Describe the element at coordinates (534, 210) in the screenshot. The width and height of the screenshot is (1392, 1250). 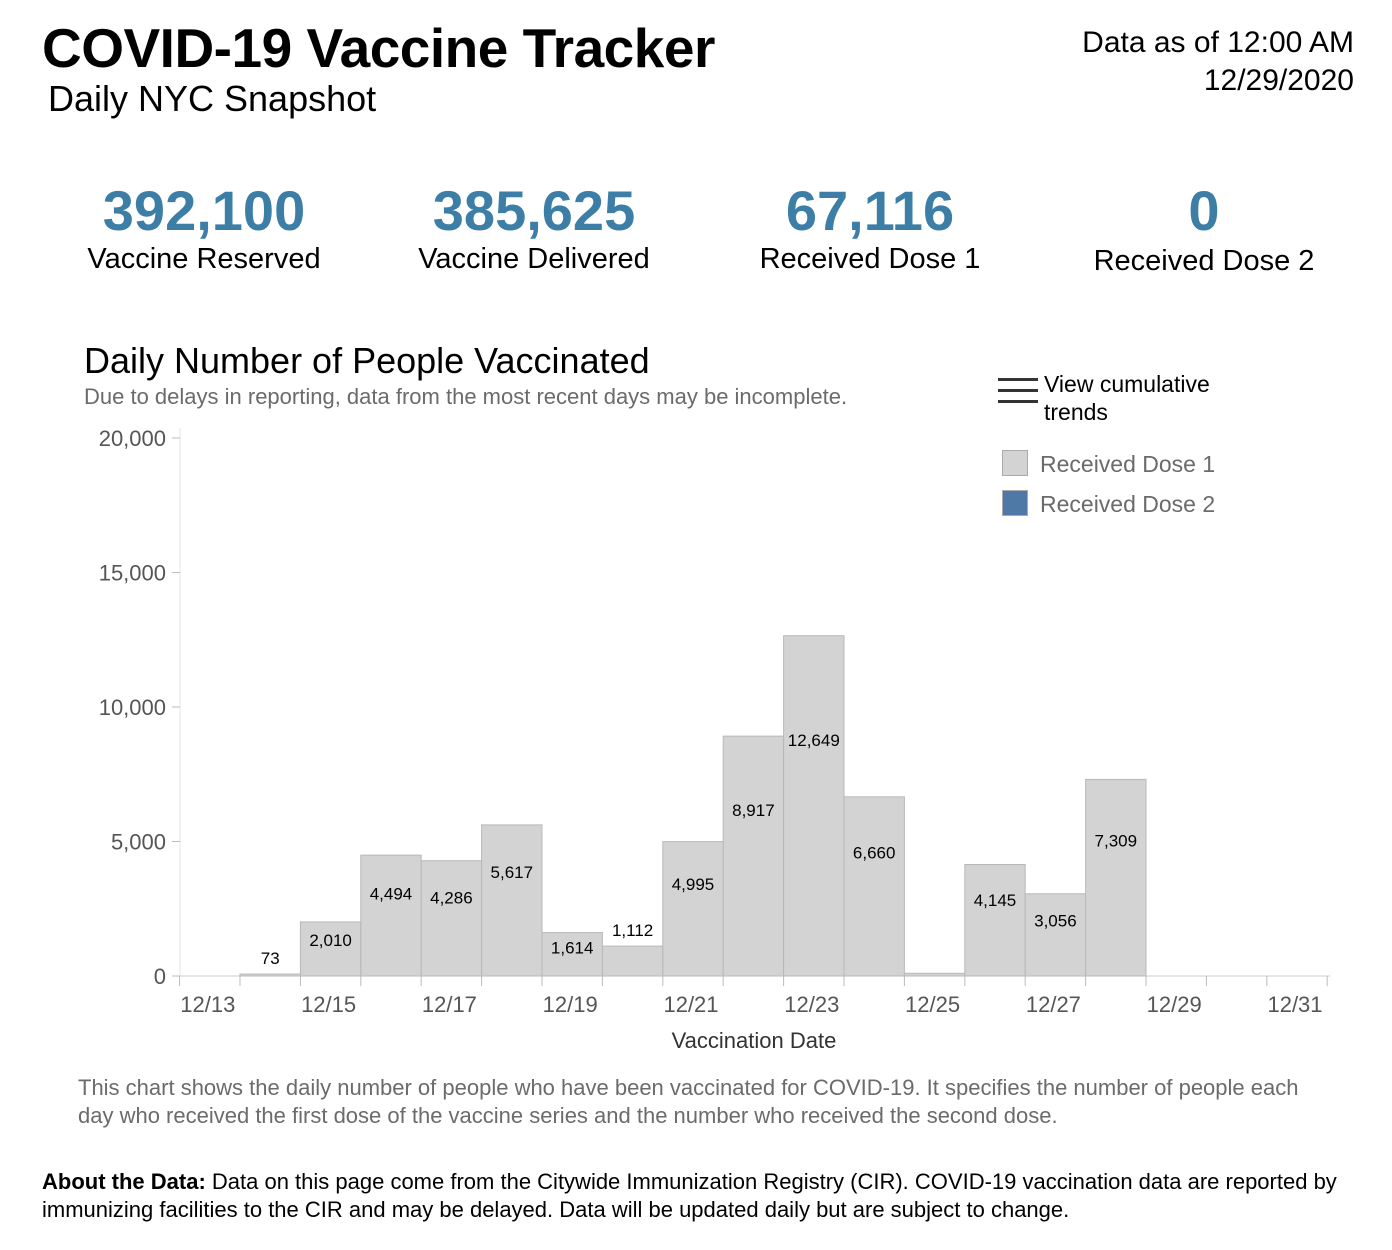
I see `kpi-value: 385,625` at that location.